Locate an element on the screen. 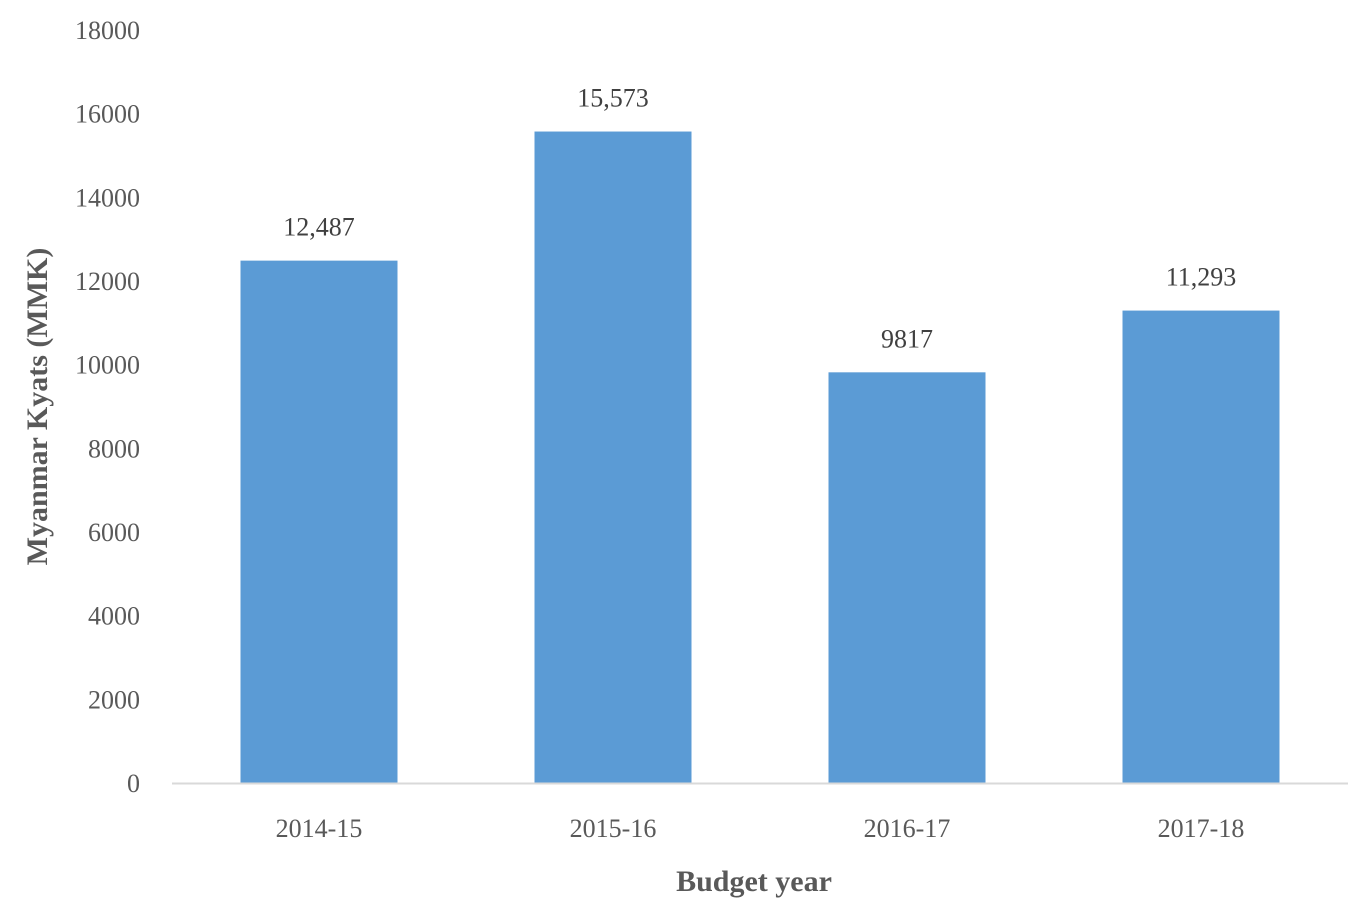 This screenshot has width=1363, height=906. data-label: 12,487 is located at coordinates (319, 227).